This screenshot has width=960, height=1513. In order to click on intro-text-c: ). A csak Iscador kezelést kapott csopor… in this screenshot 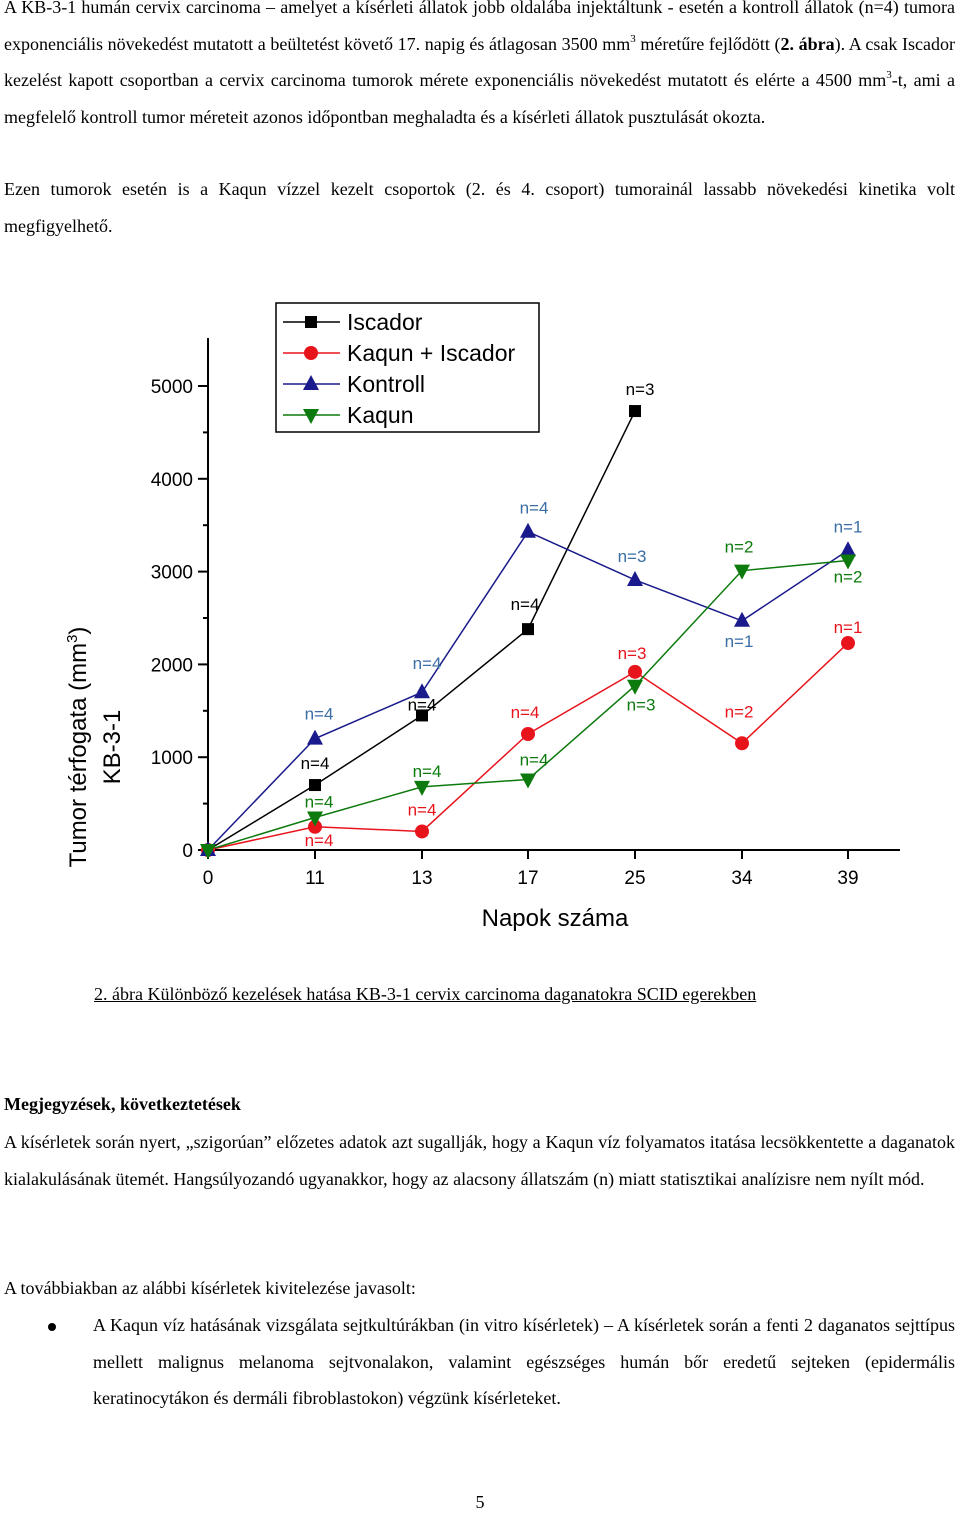, I will do `click(479, 62)`.